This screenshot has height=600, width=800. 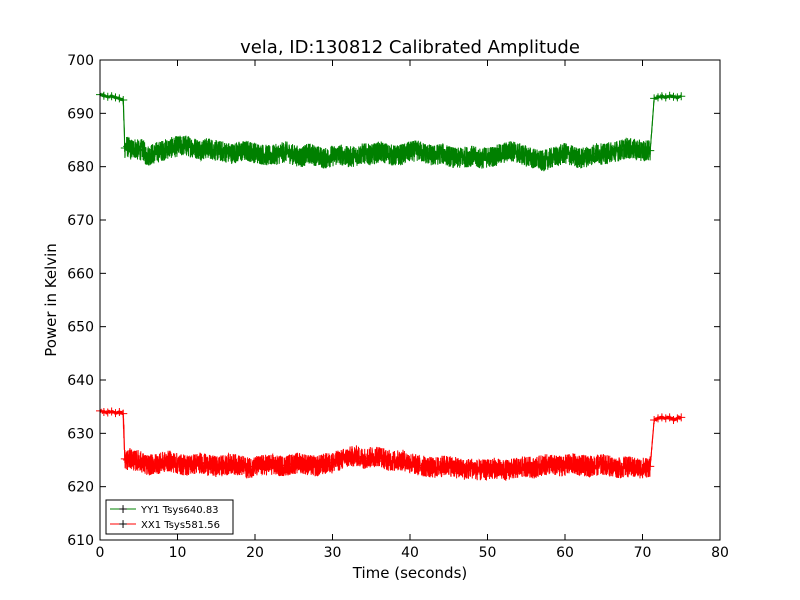 I want to click on x-tick-label: 50, so click(x=488, y=553).